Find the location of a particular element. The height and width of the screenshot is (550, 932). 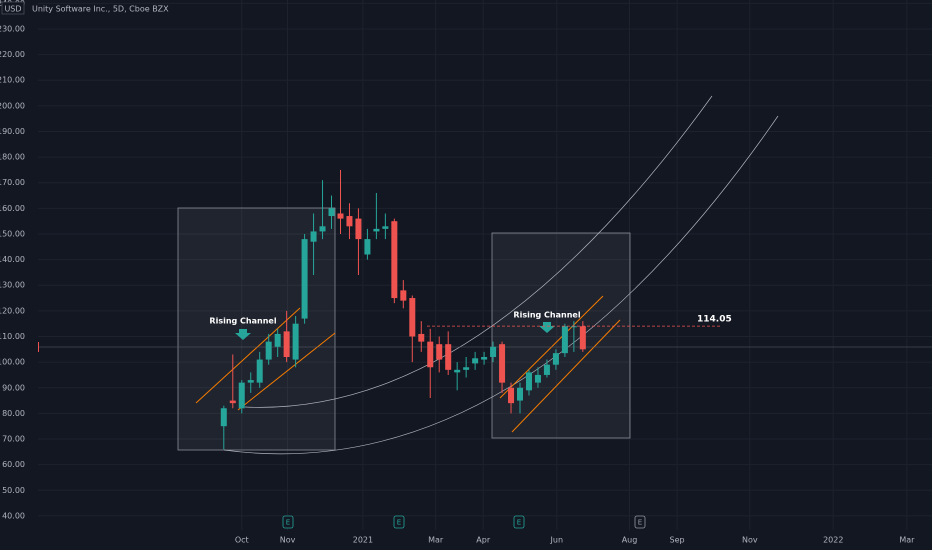

x-tick-label: 2021 is located at coordinates (363, 540).